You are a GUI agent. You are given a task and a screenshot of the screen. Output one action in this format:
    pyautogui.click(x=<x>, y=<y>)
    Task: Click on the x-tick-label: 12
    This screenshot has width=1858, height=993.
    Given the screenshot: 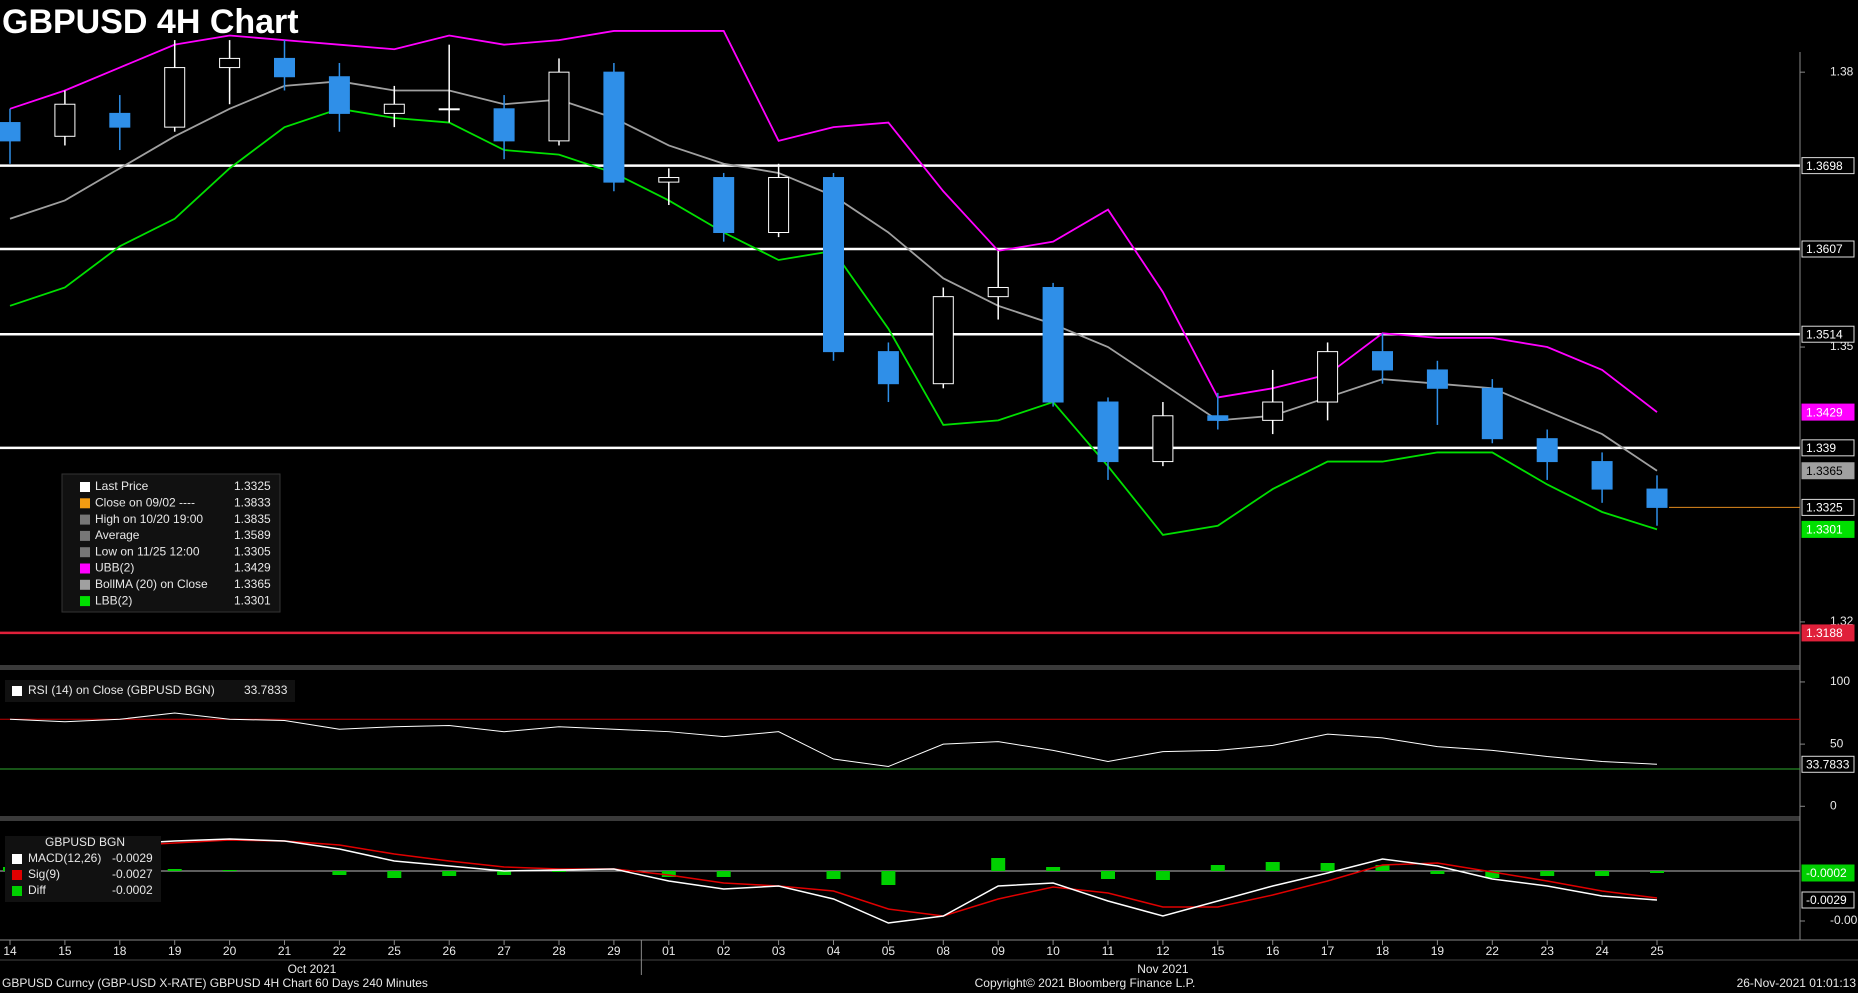 What is the action you would take?
    pyautogui.click(x=1163, y=951)
    